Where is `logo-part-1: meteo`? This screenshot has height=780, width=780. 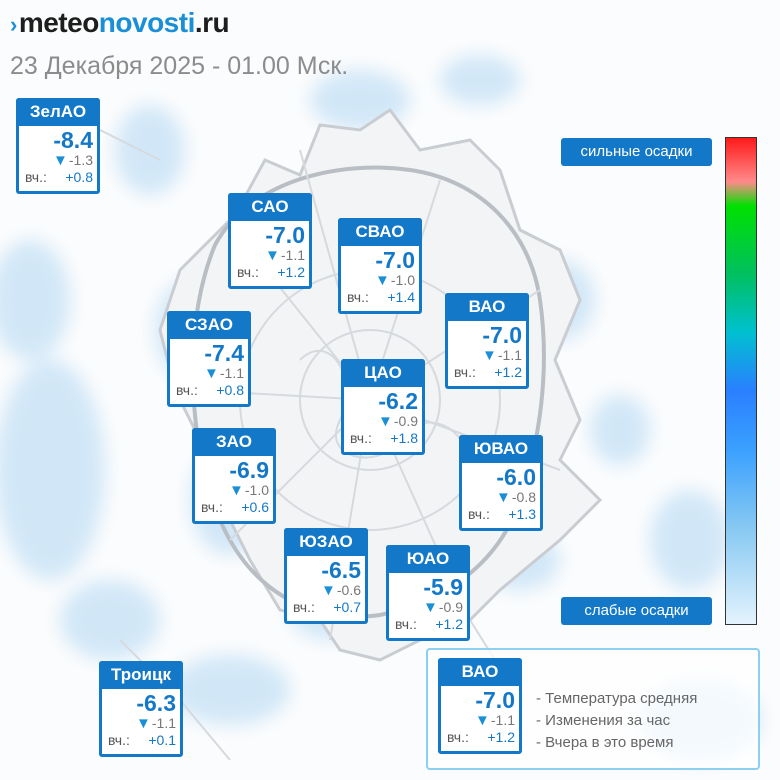
logo-part-1: meteo is located at coordinates (58, 22).